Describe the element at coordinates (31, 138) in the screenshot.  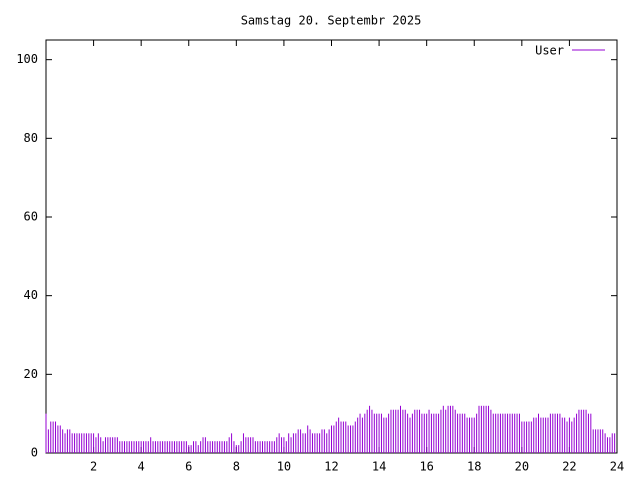
I see `y-tick-label: 80` at that location.